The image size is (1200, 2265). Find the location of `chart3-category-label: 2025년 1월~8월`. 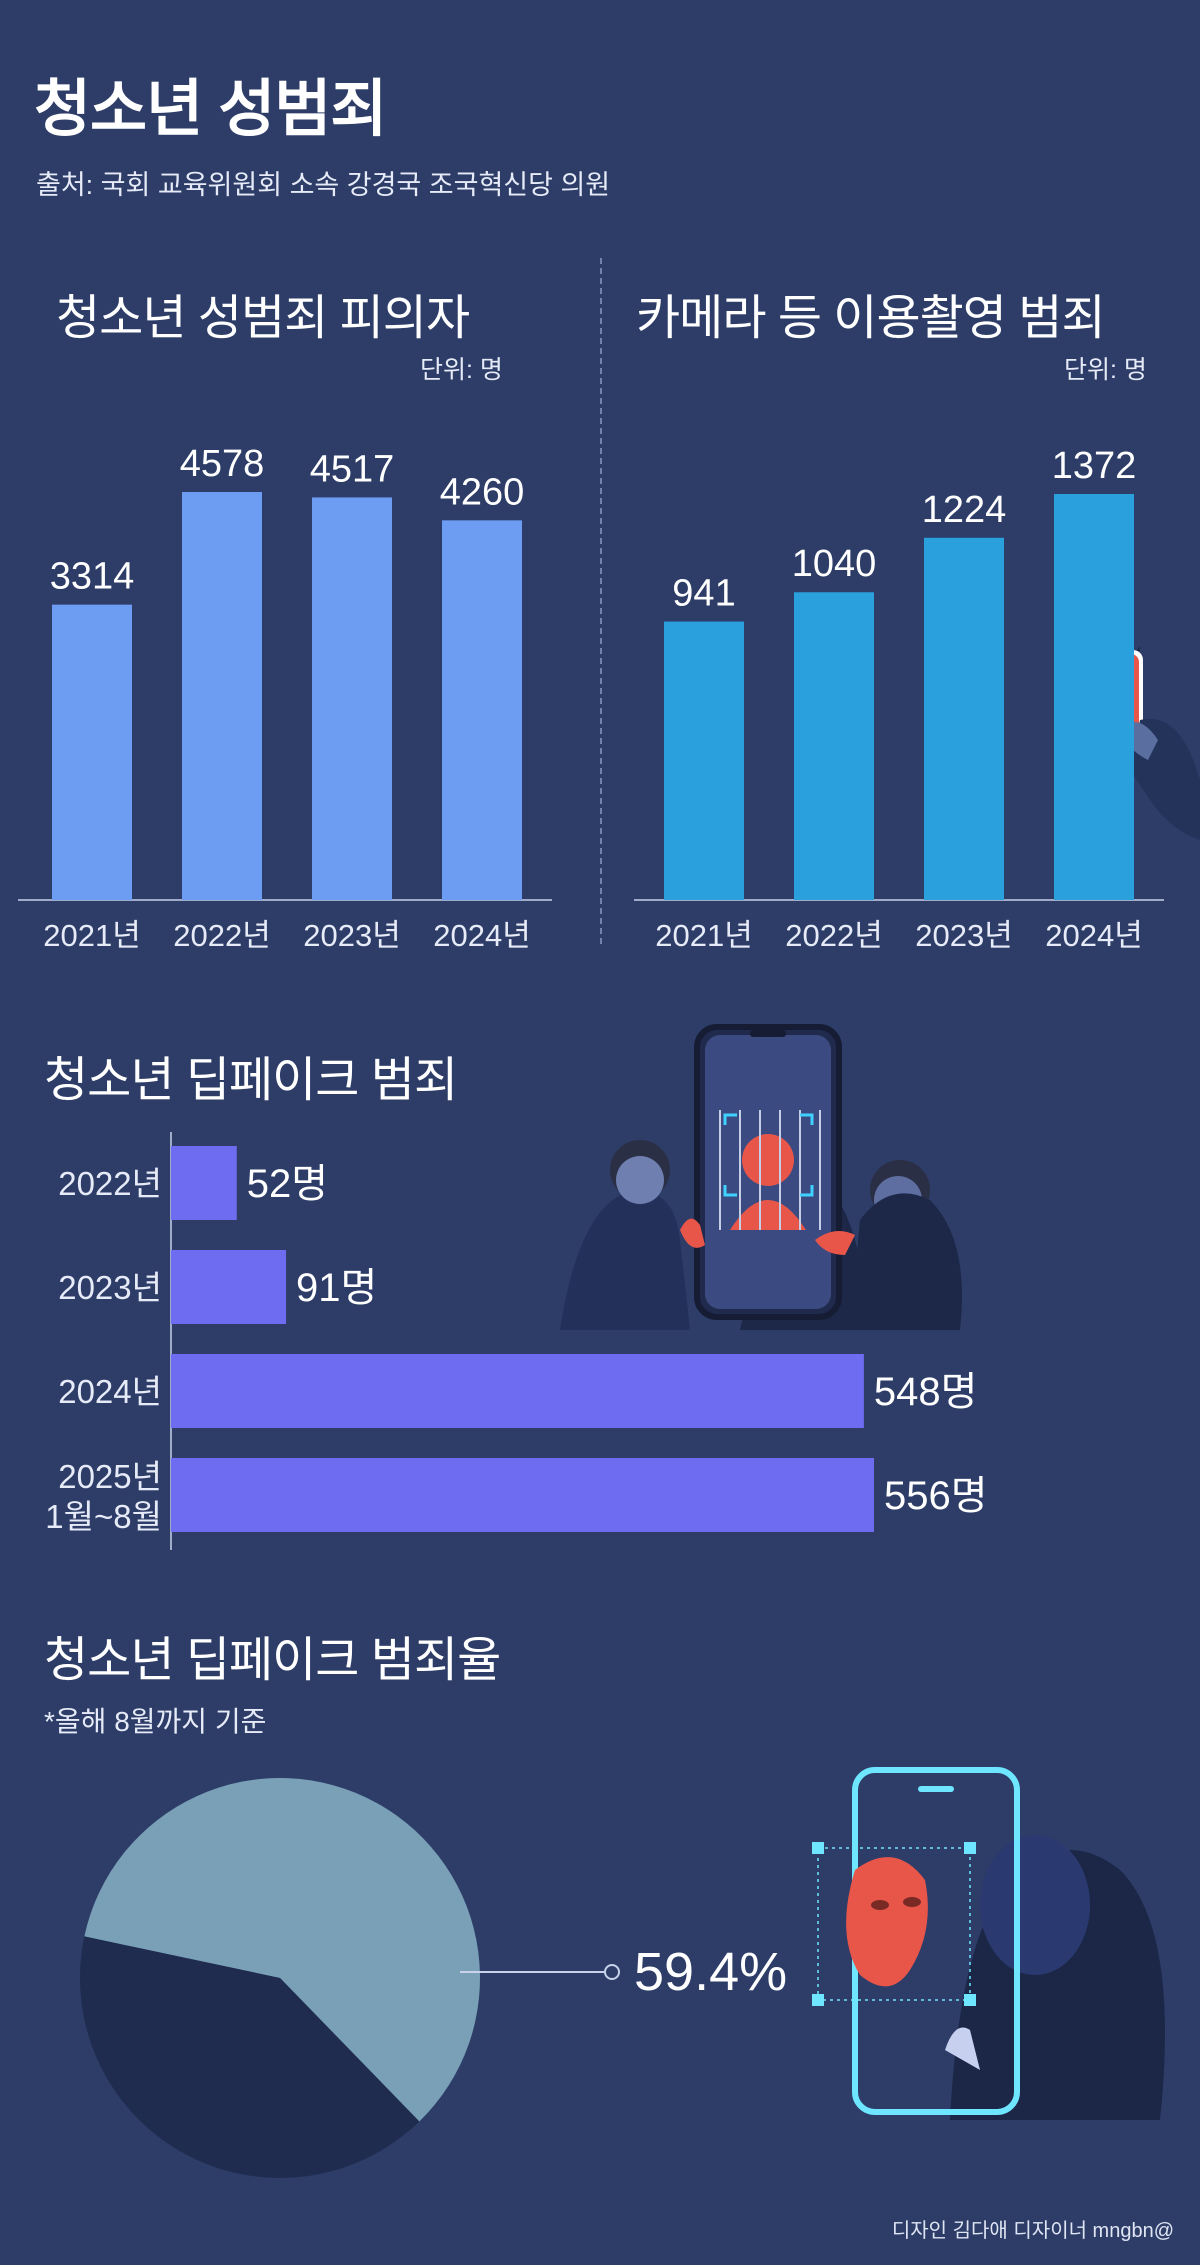

chart3-category-label: 2025년 1월~8월 is located at coordinates (103, 1496).